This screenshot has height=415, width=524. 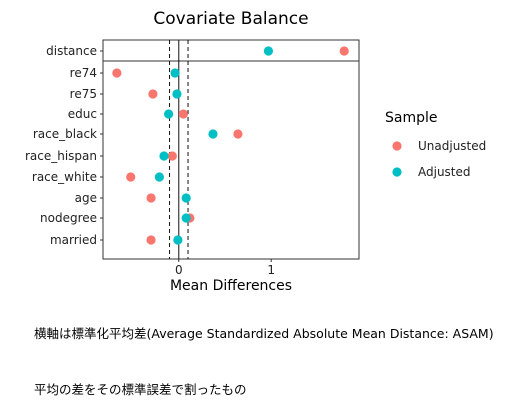 What do you see at coordinates (271, 270) in the screenshot?
I see `x-tick-label-1: 1` at bounding box center [271, 270].